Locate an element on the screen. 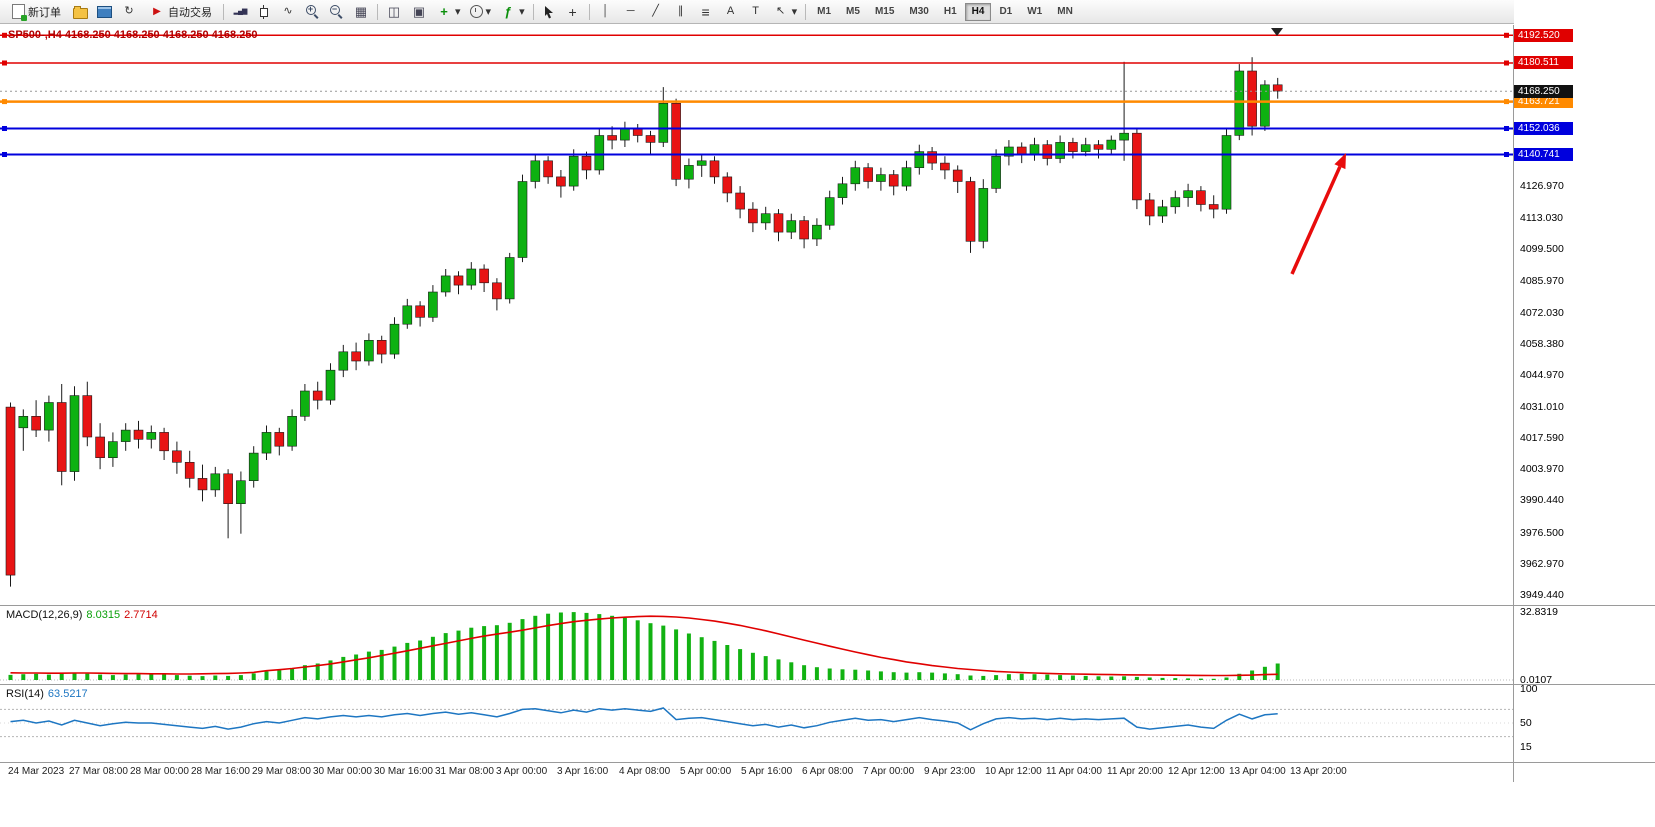 The image size is (1655, 827). candlestick-icon is located at coordinates (264, 11).